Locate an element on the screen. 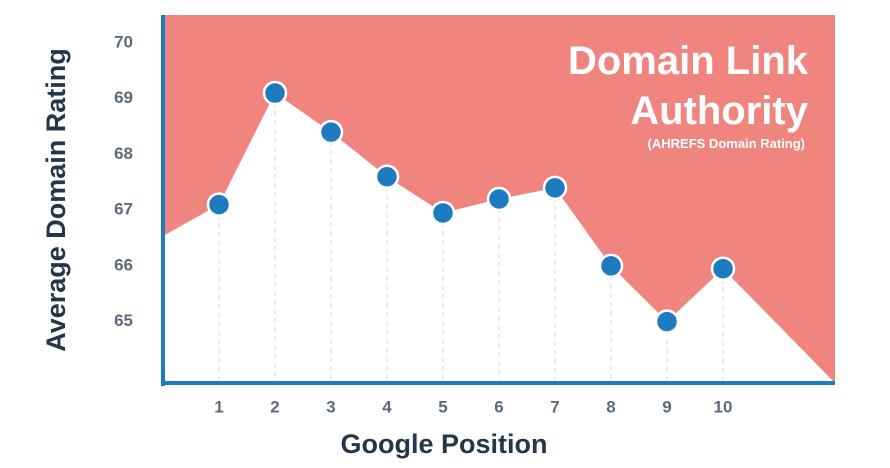 Image resolution: width=890 pixels, height=468 pixels. x-tick-label: 7 is located at coordinates (554, 406).